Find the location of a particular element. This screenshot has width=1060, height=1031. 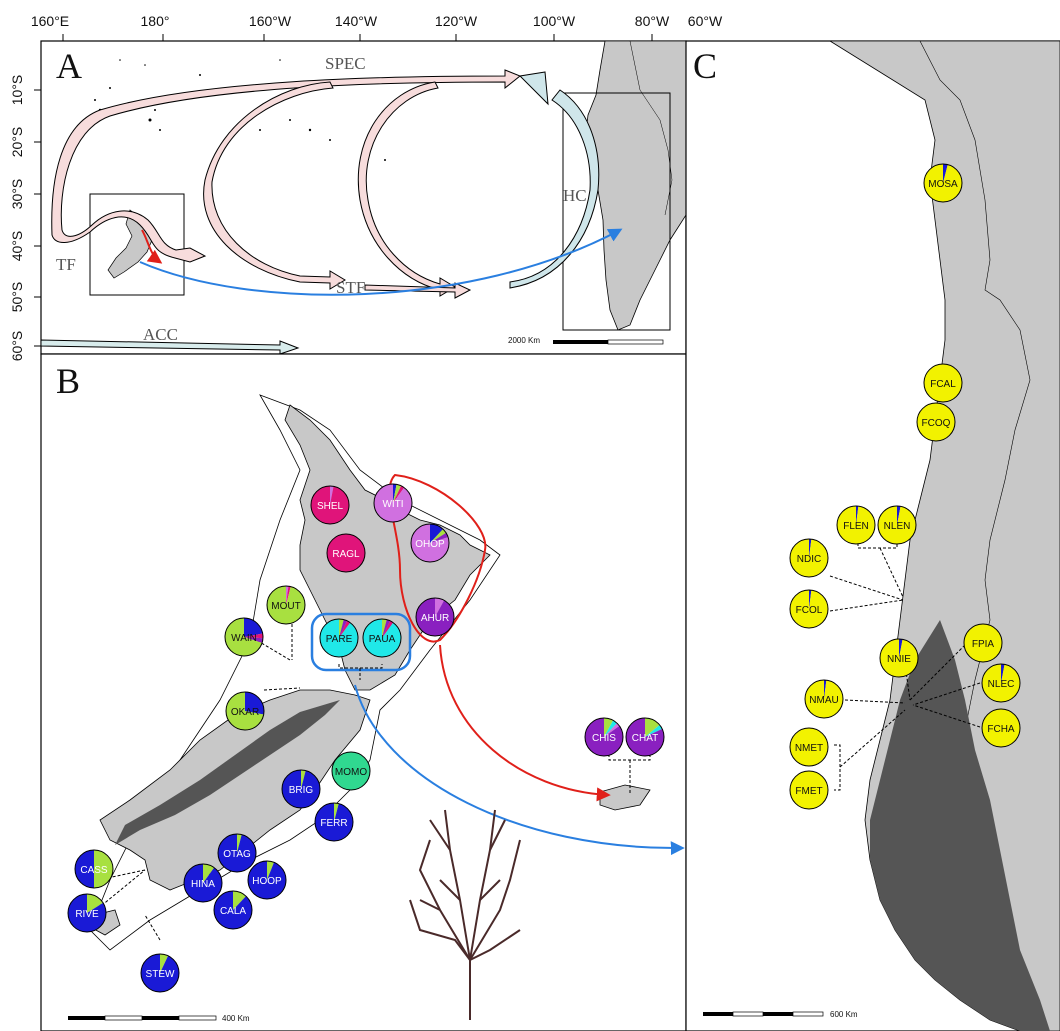

pie-label: FERR is located at coordinates (333, 823).